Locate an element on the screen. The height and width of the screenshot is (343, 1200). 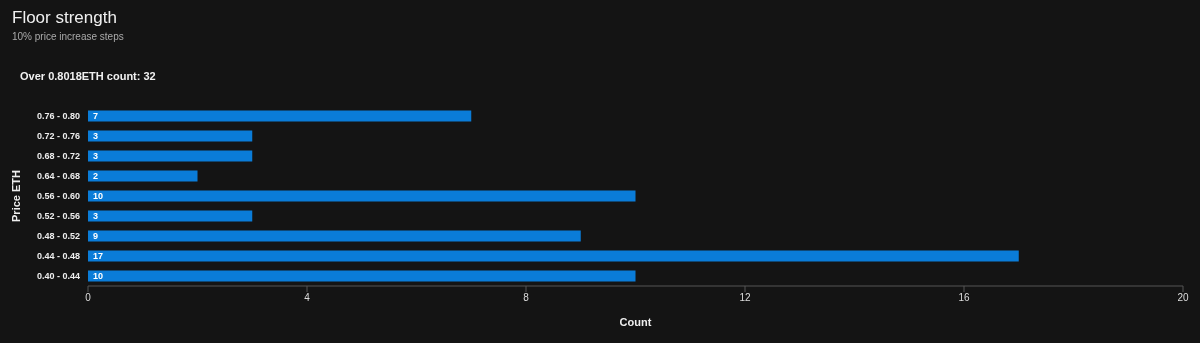
x-tick-label: 4 is located at coordinates (307, 298).